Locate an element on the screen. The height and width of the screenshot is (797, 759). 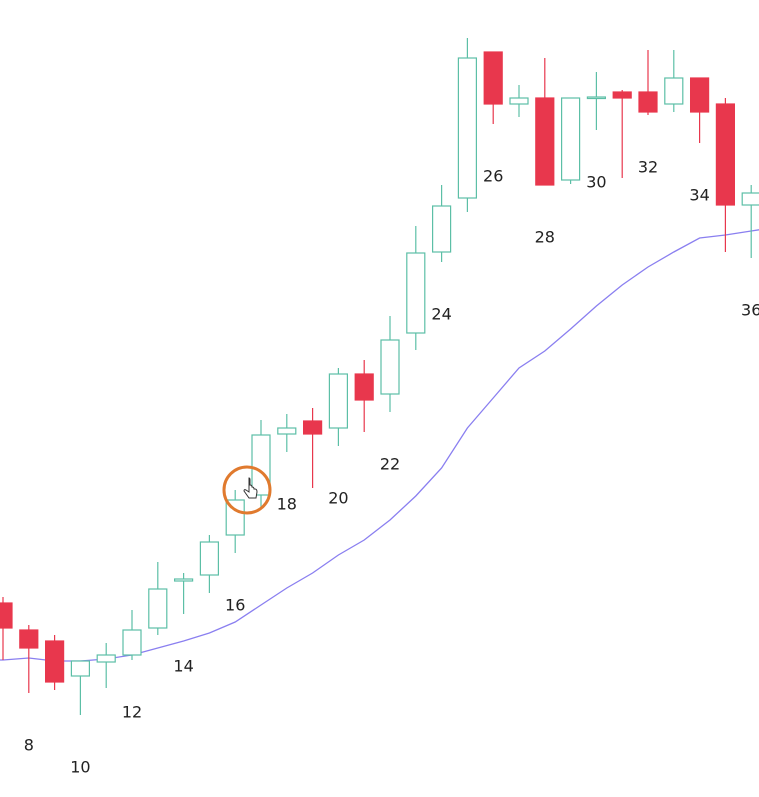
candle-label: 22 is located at coordinates (390, 464).